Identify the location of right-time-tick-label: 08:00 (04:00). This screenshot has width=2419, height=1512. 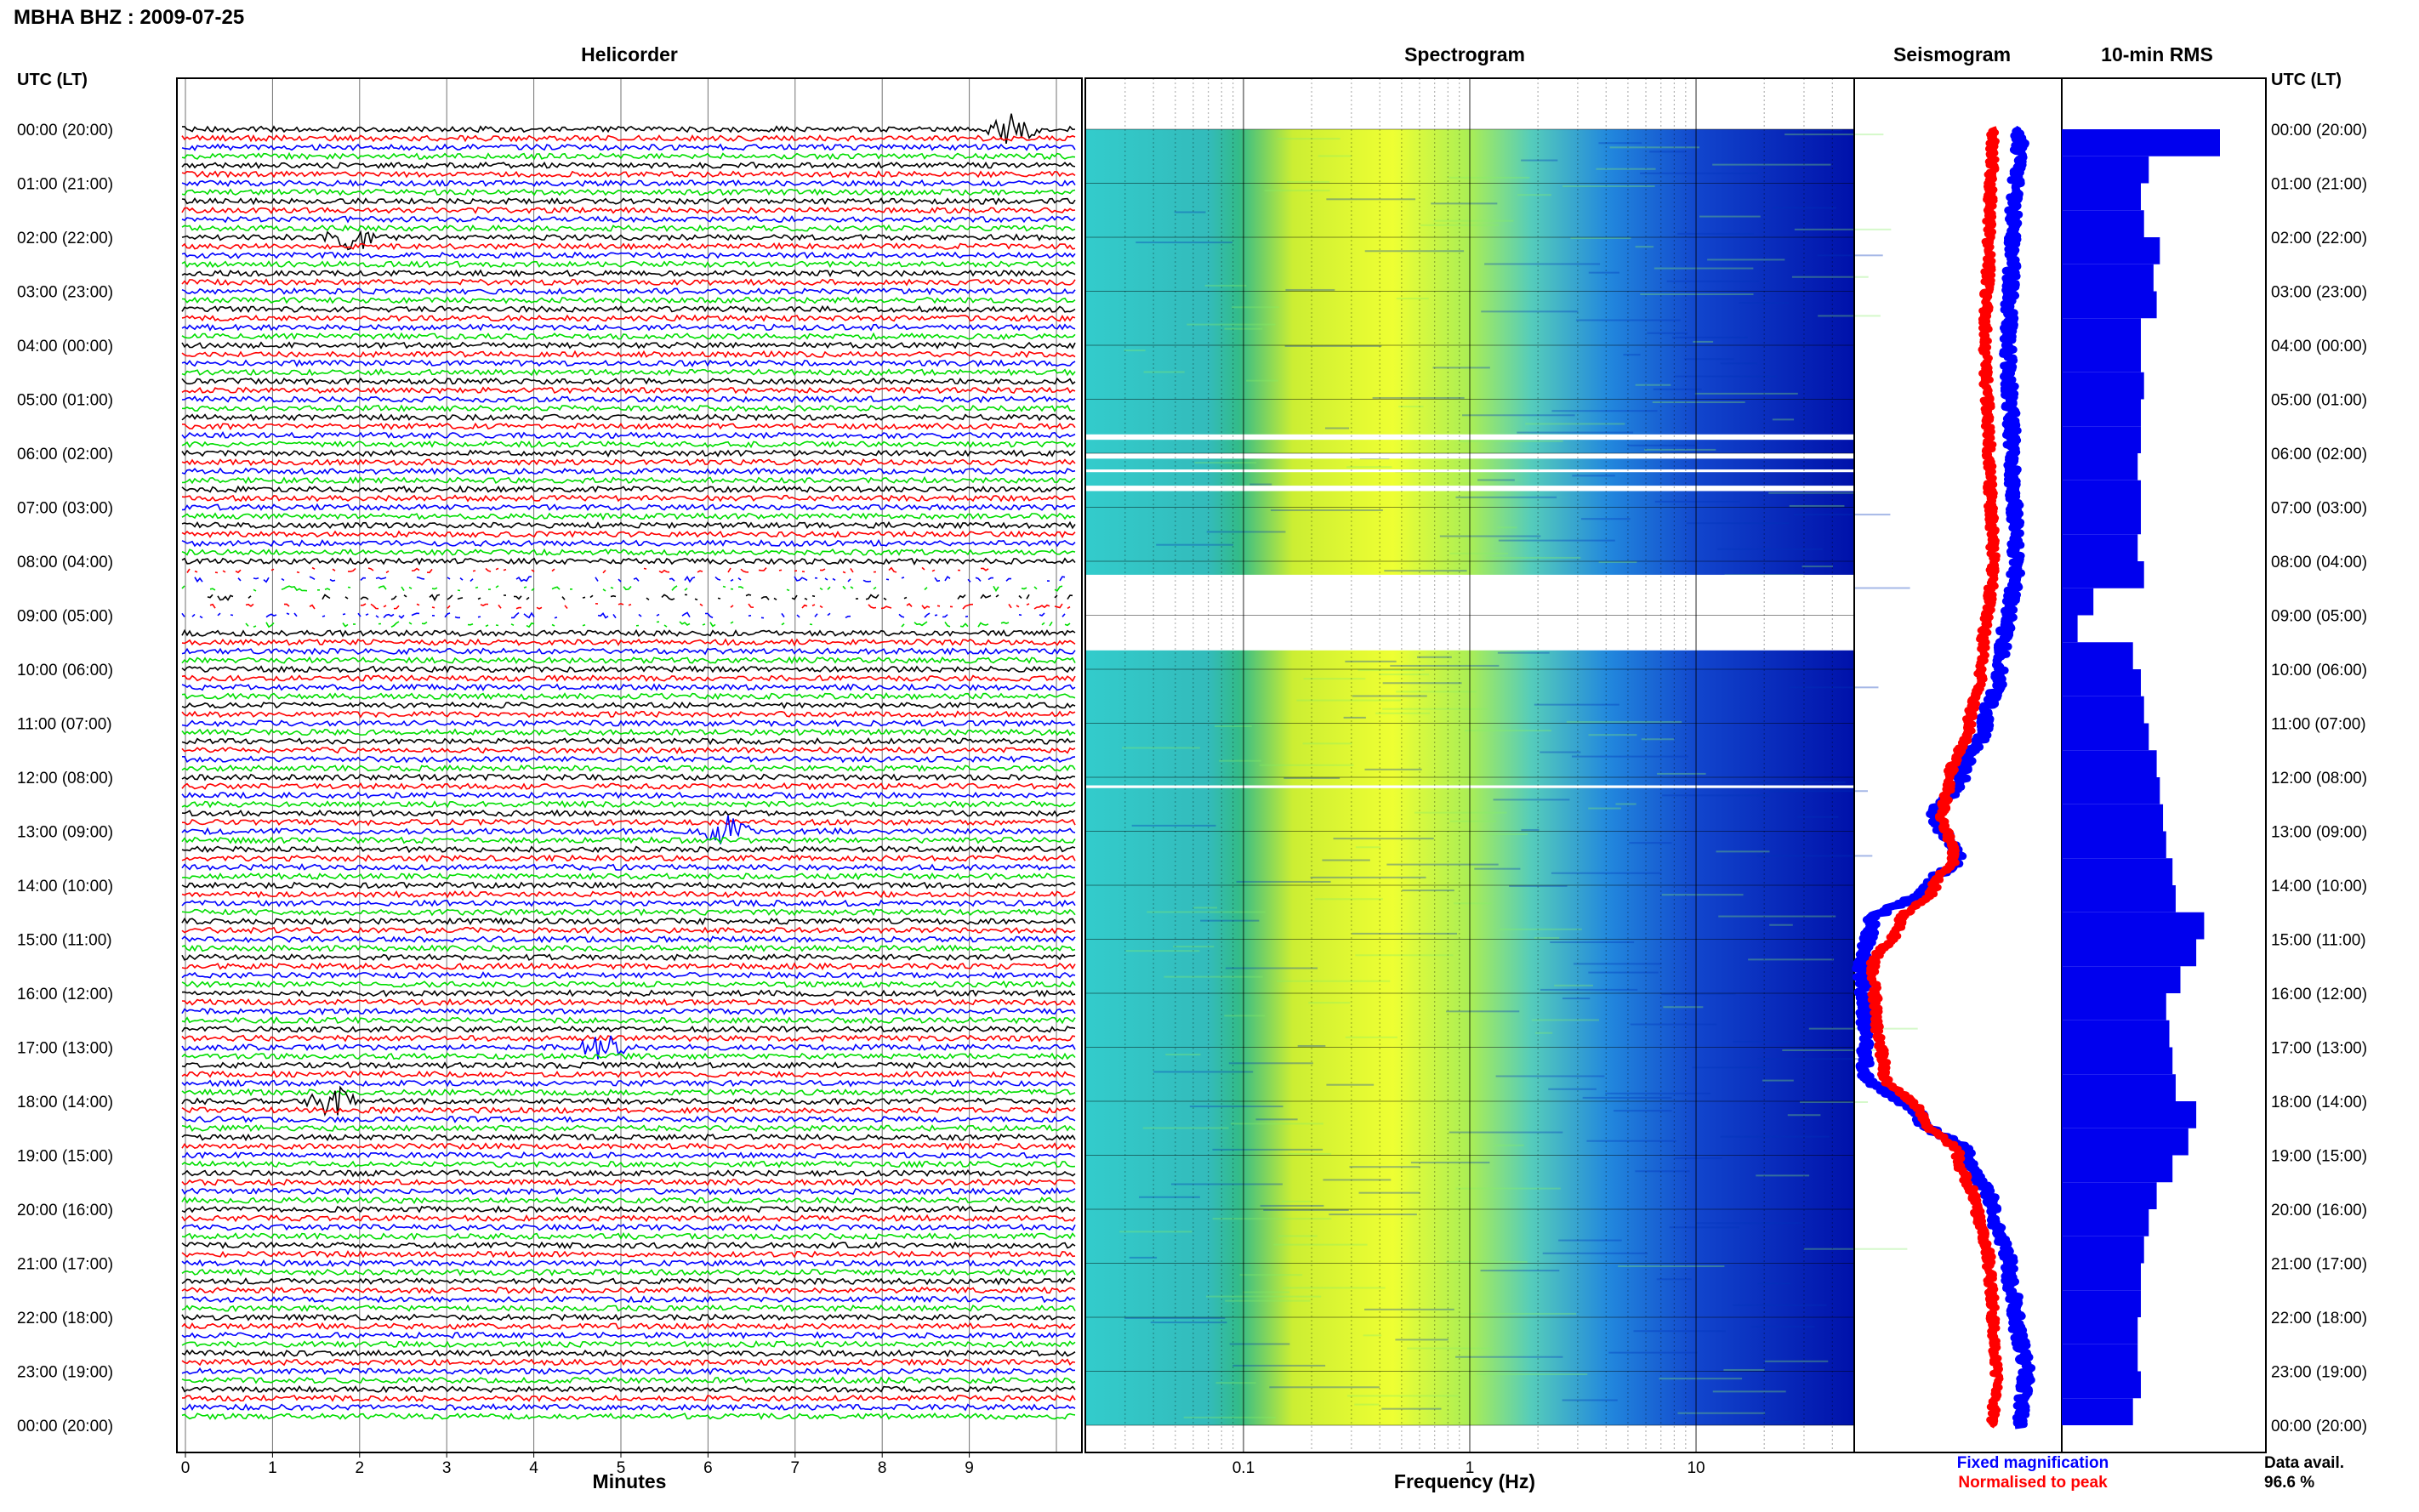
(2319, 562).